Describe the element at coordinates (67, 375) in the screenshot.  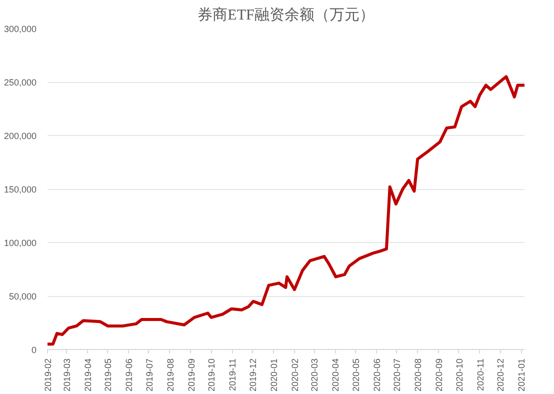
I see `x-tick-label: 2019-03` at that location.